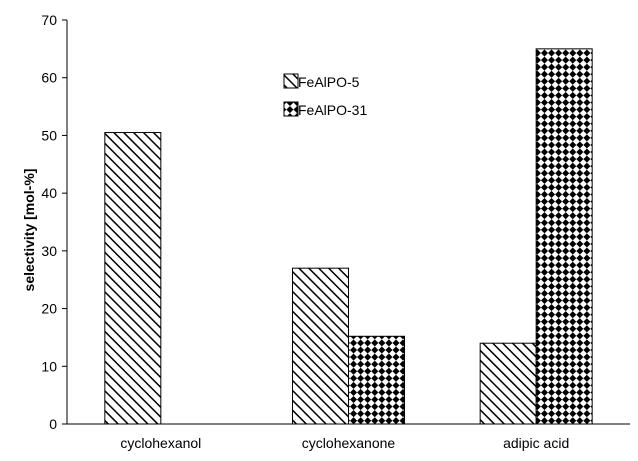 The height and width of the screenshot is (461, 638). What do you see at coordinates (49, 193) in the screenshot?
I see `y-tick-label: 40` at bounding box center [49, 193].